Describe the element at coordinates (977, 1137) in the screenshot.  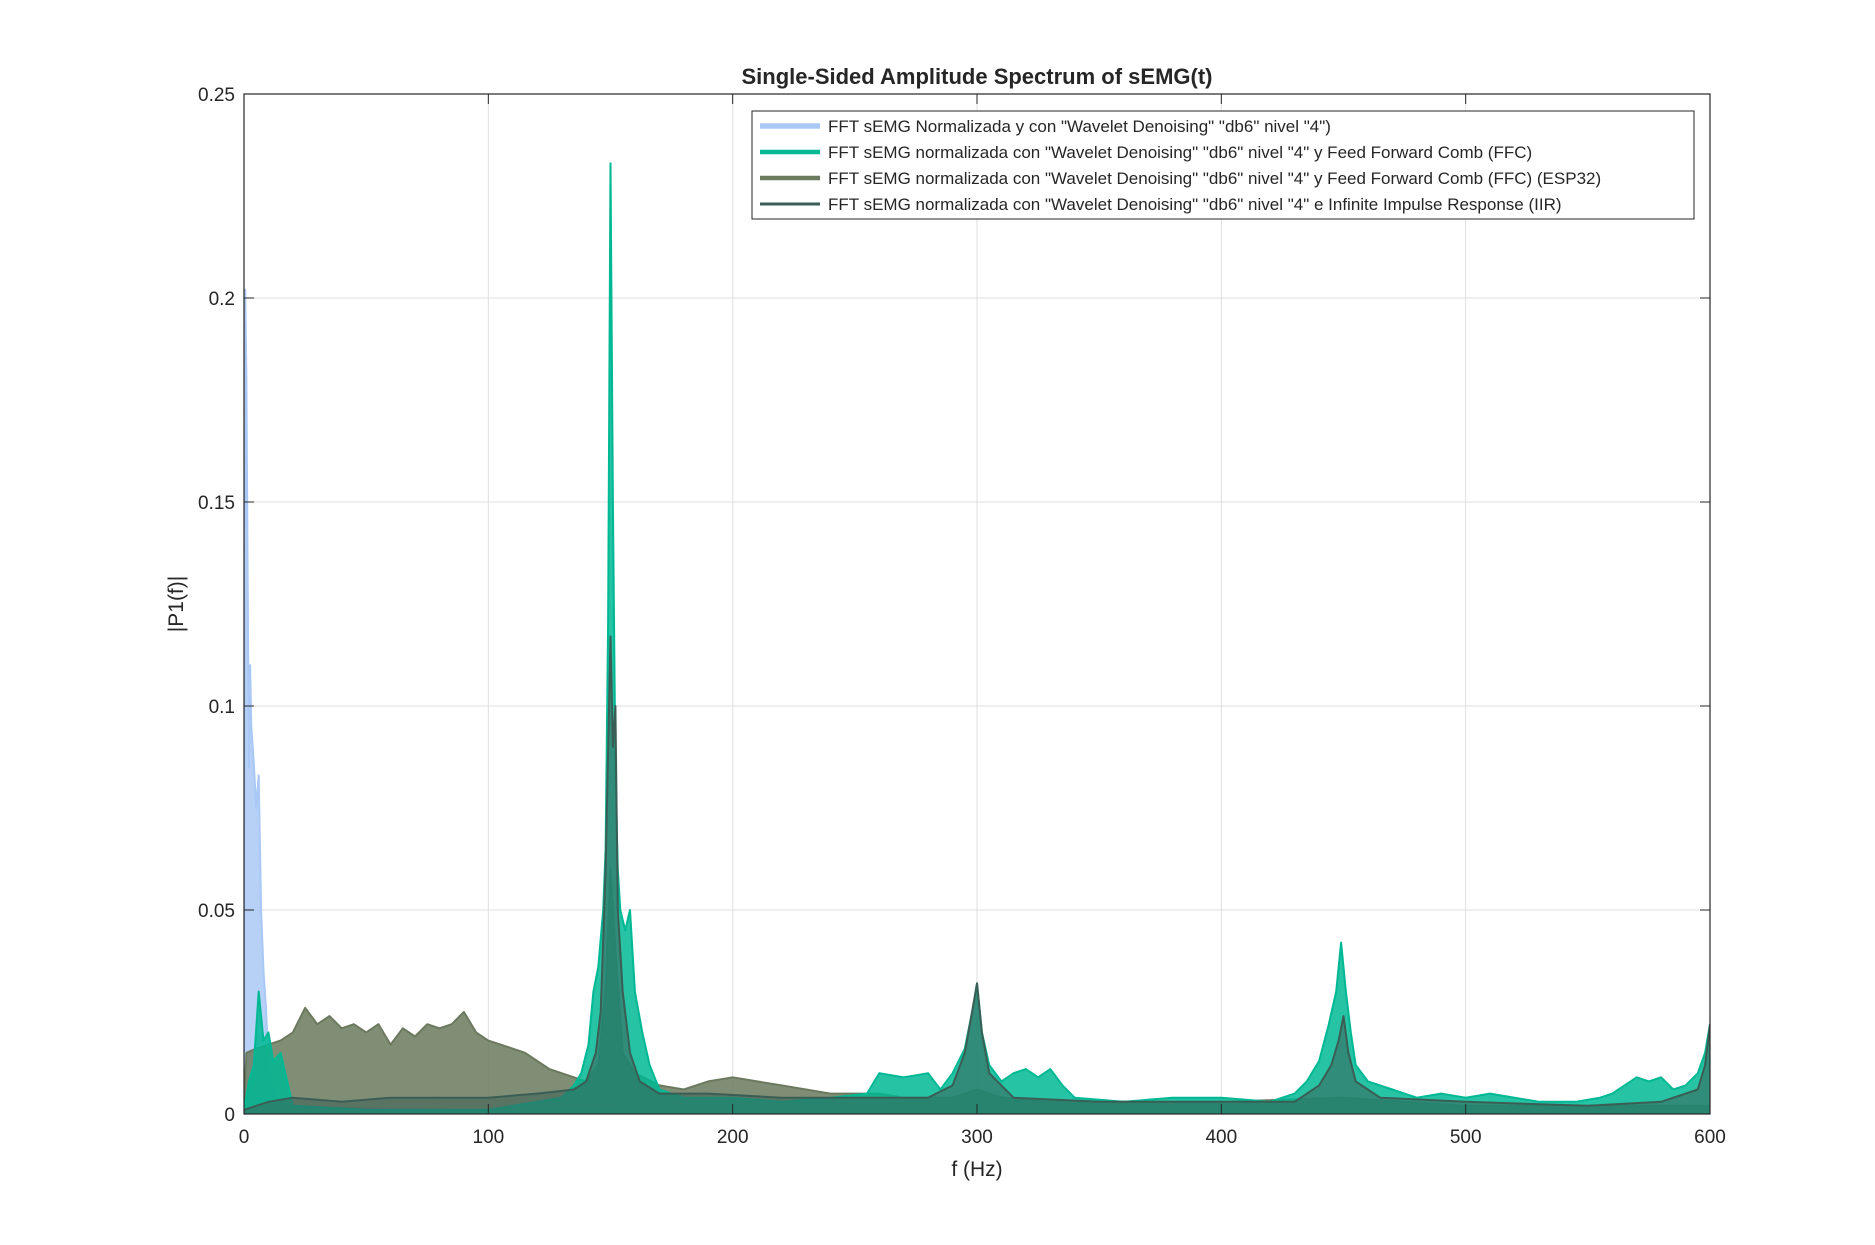
I see `x-tick-label: 300` at that location.